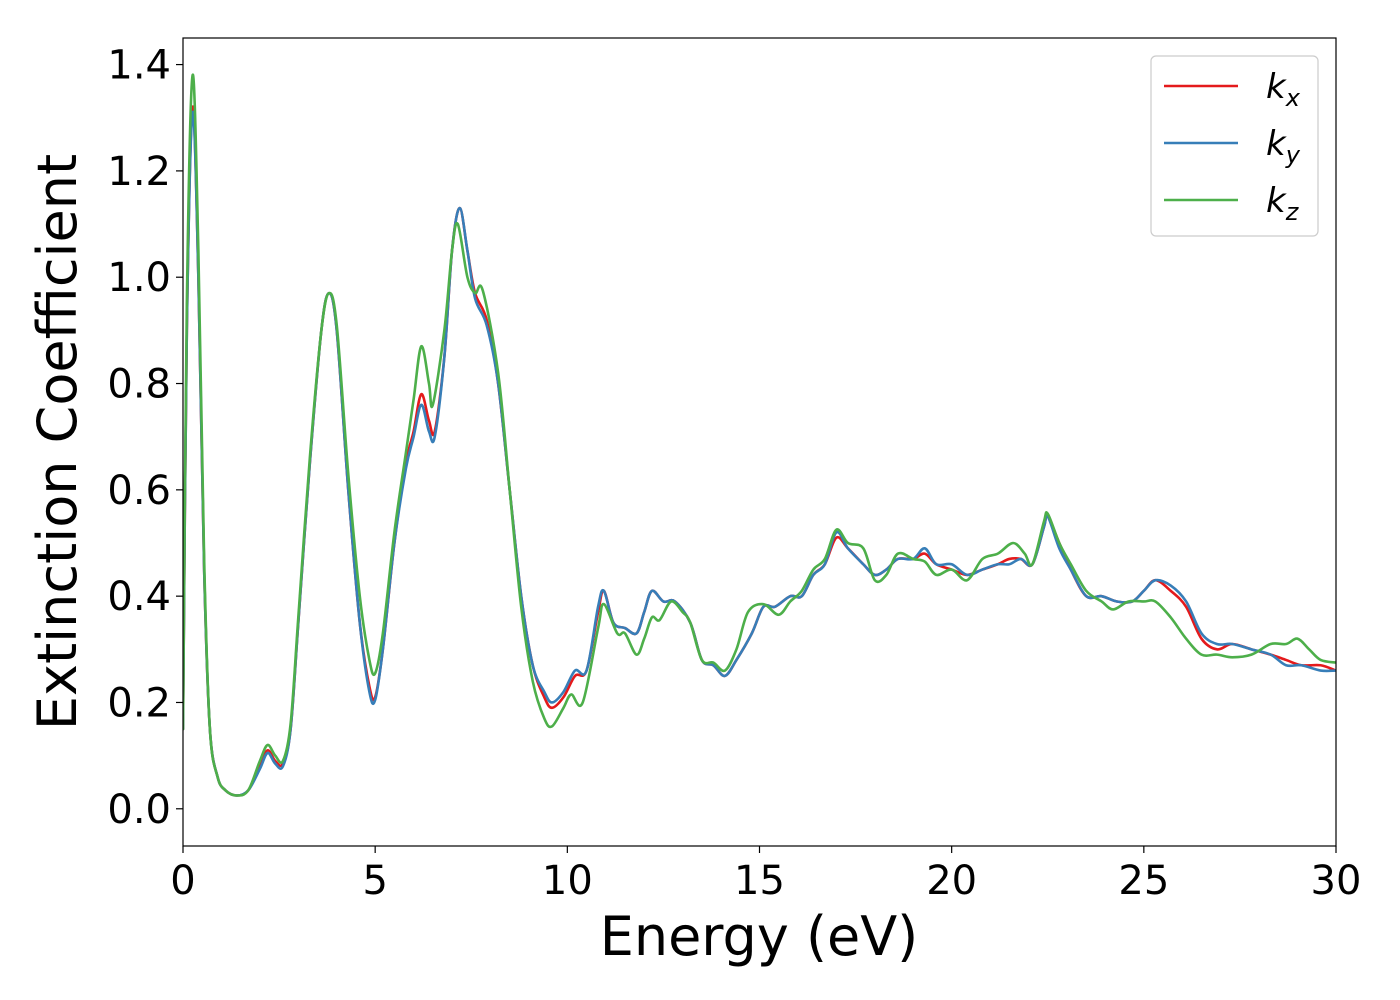 The height and width of the screenshot is (1000, 1400). Describe the element at coordinates (139, 385) in the screenshot. I see `y-tick-label: 0.8` at that location.